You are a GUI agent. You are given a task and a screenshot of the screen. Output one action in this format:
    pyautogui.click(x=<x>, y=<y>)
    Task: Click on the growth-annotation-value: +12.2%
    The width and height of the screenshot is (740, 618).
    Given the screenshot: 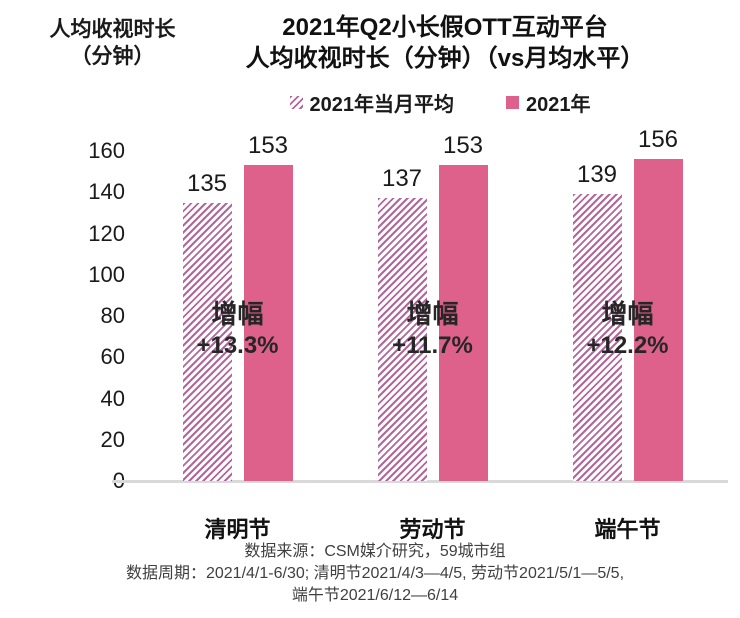 What is the action you would take?
    pyautogui.click(x=627, y=345)
    